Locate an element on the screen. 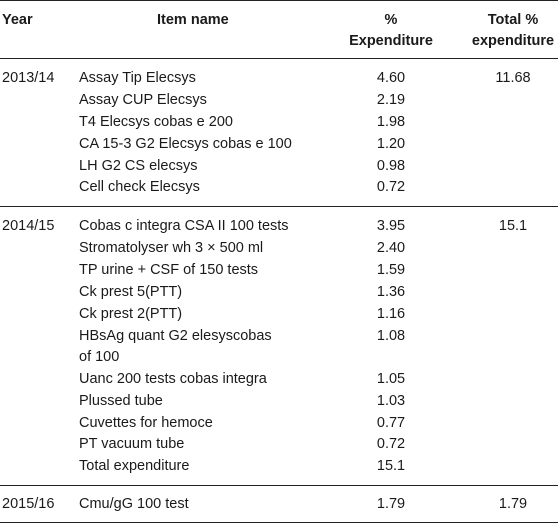  group-total: 1.79 is located at coordinates (513, 504).